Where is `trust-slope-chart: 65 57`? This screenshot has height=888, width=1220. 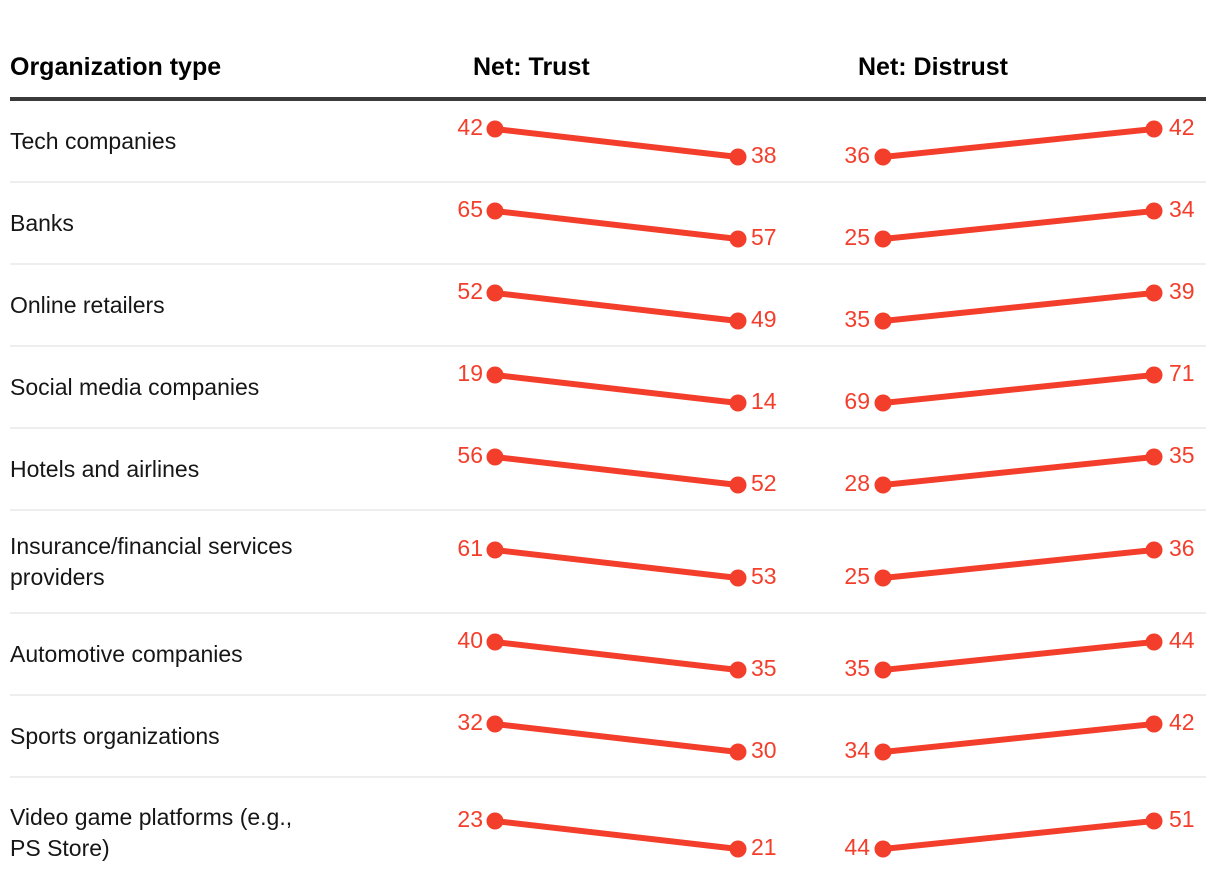 trust-slope-chart: 65 57 is located at coordinates (616, 223).